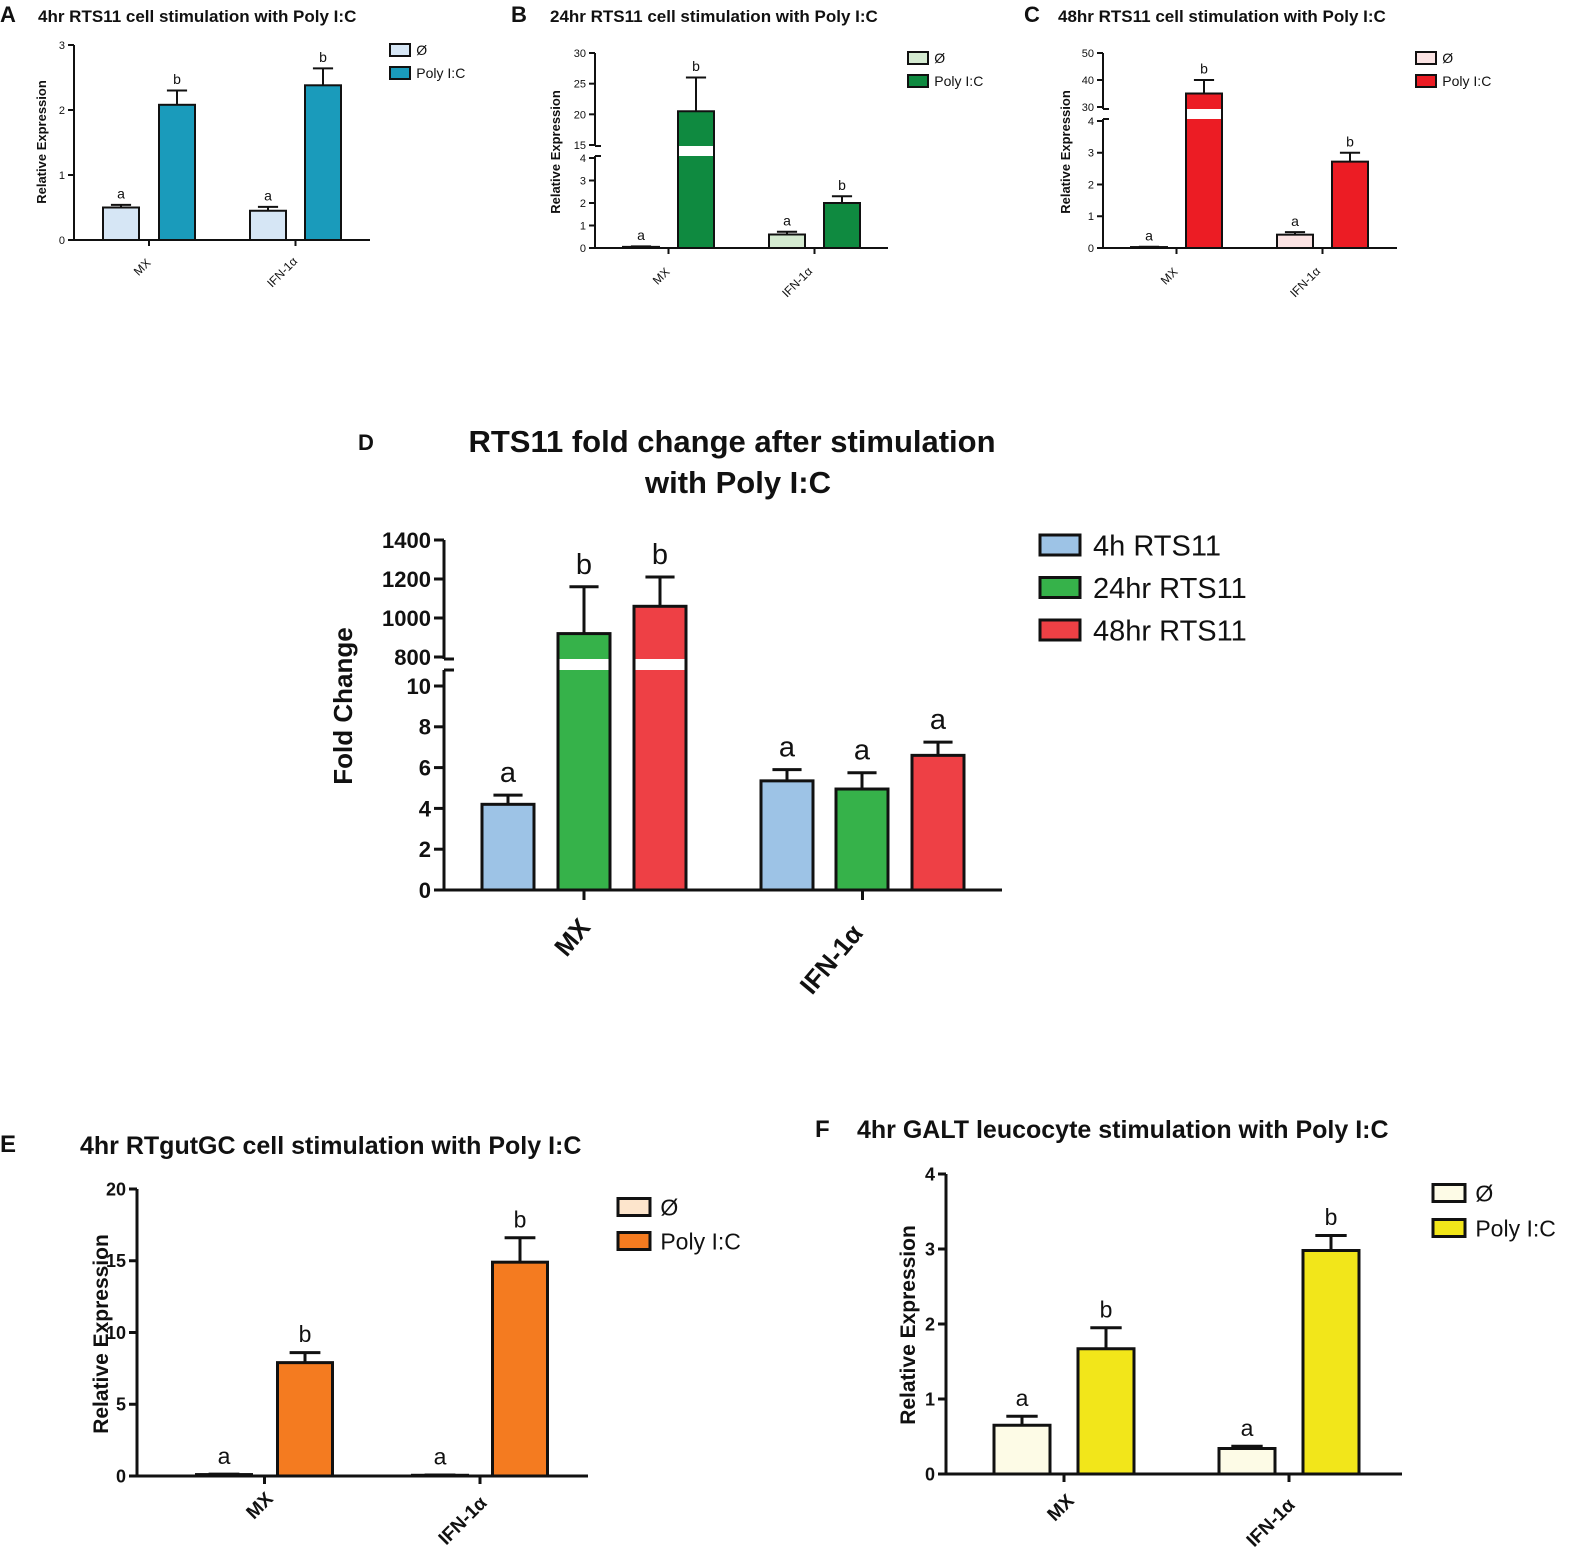 This screenshot has width=1572, height=1558. What do you see at coordinates (1170, 631) in the screenshot?
I see `legend-label: 48hr RTS11` at bounding box center [1170, 631].